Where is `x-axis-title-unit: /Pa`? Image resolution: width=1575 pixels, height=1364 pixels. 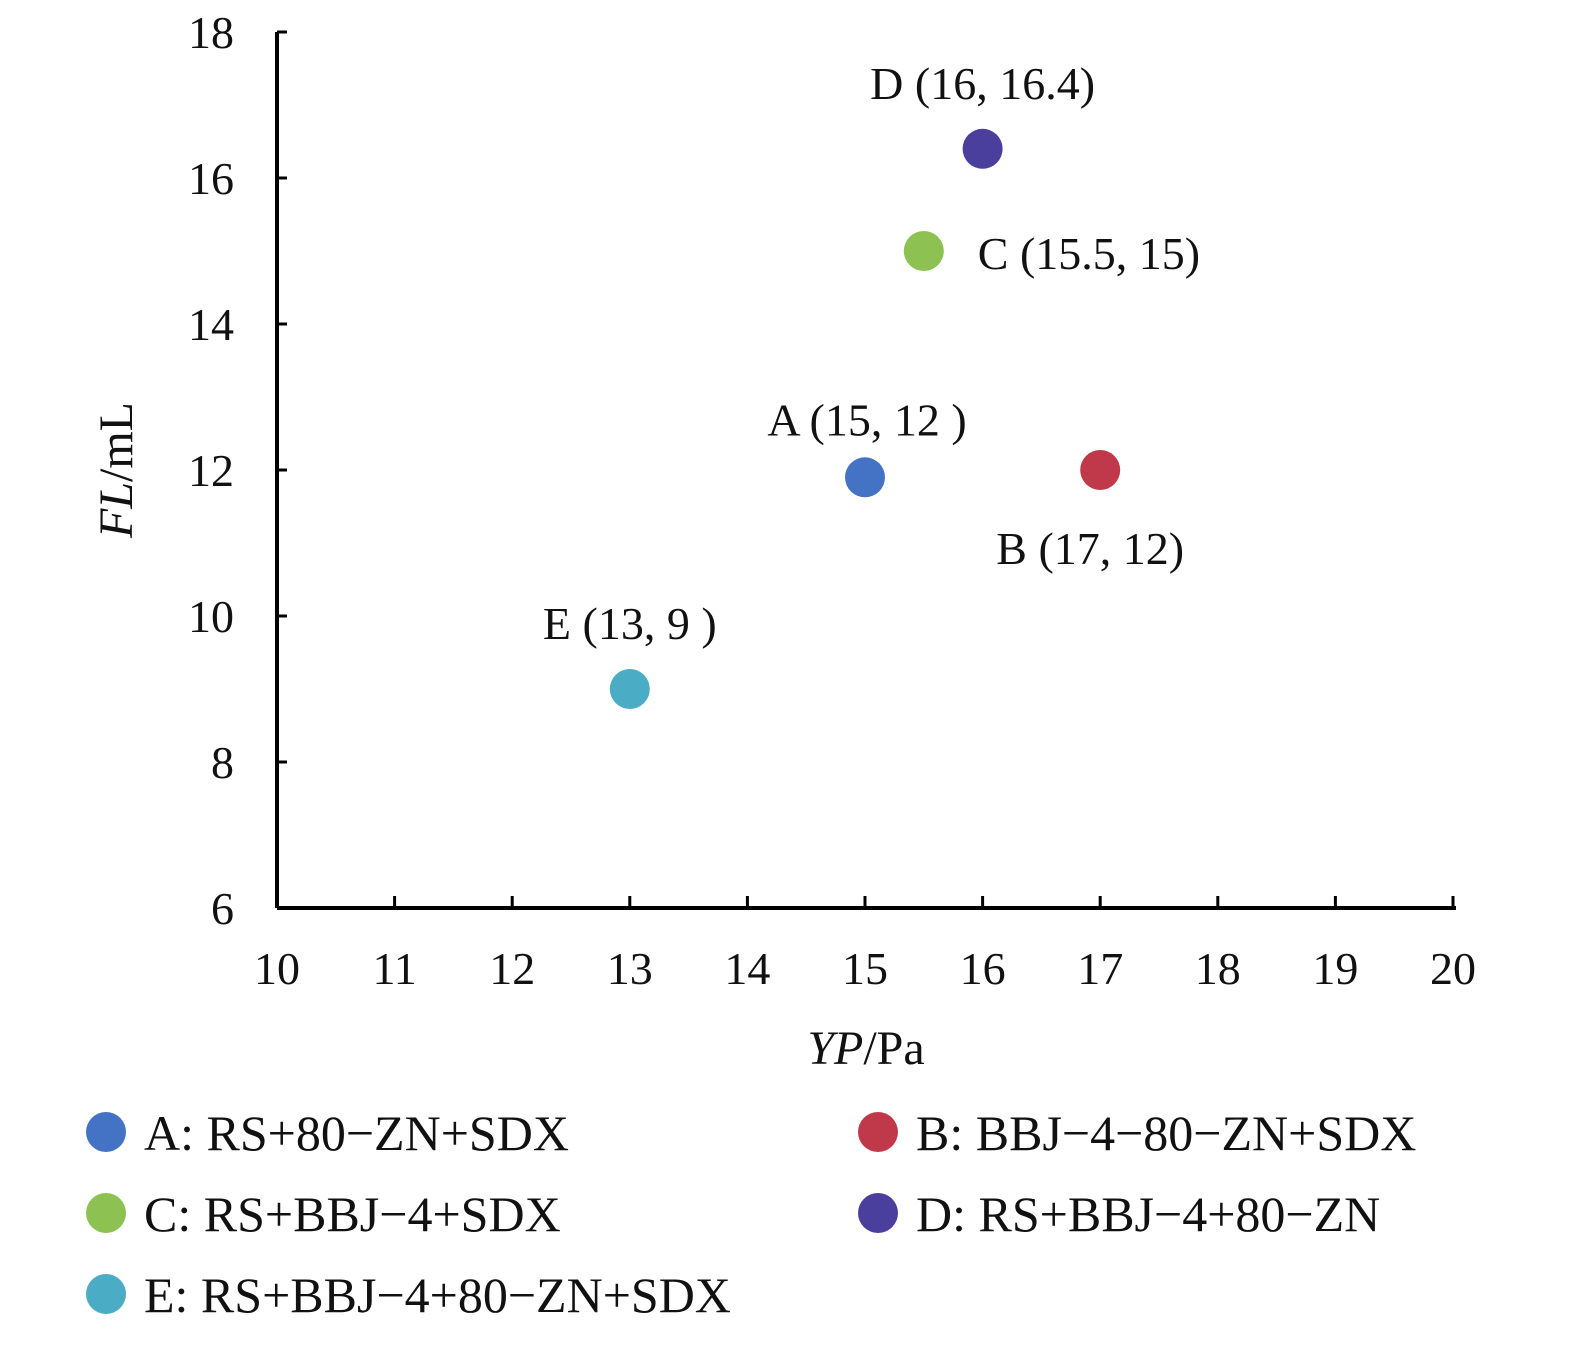 x-axis-title-unit: /Pa is located at coordinates (893, 1048).